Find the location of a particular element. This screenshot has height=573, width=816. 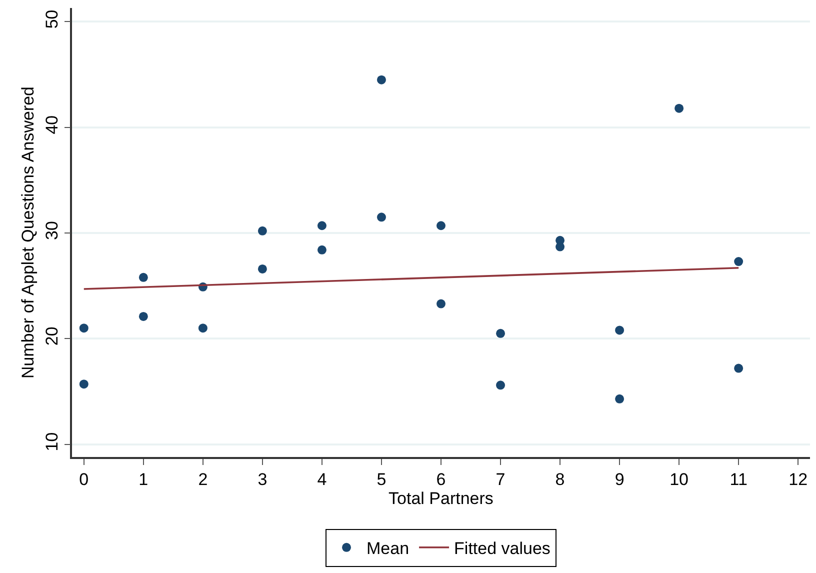

x-tick-label: 7 is located at coordinates (501, 480).